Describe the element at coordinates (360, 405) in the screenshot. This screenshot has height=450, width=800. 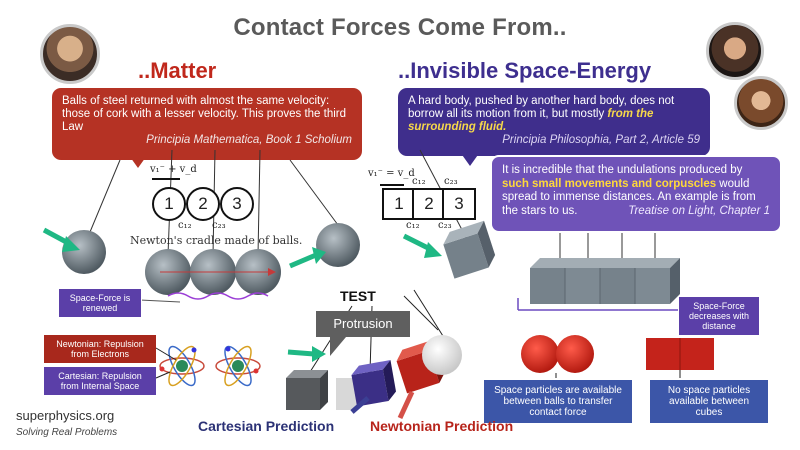
I see `cartesian-arrow` at that location.